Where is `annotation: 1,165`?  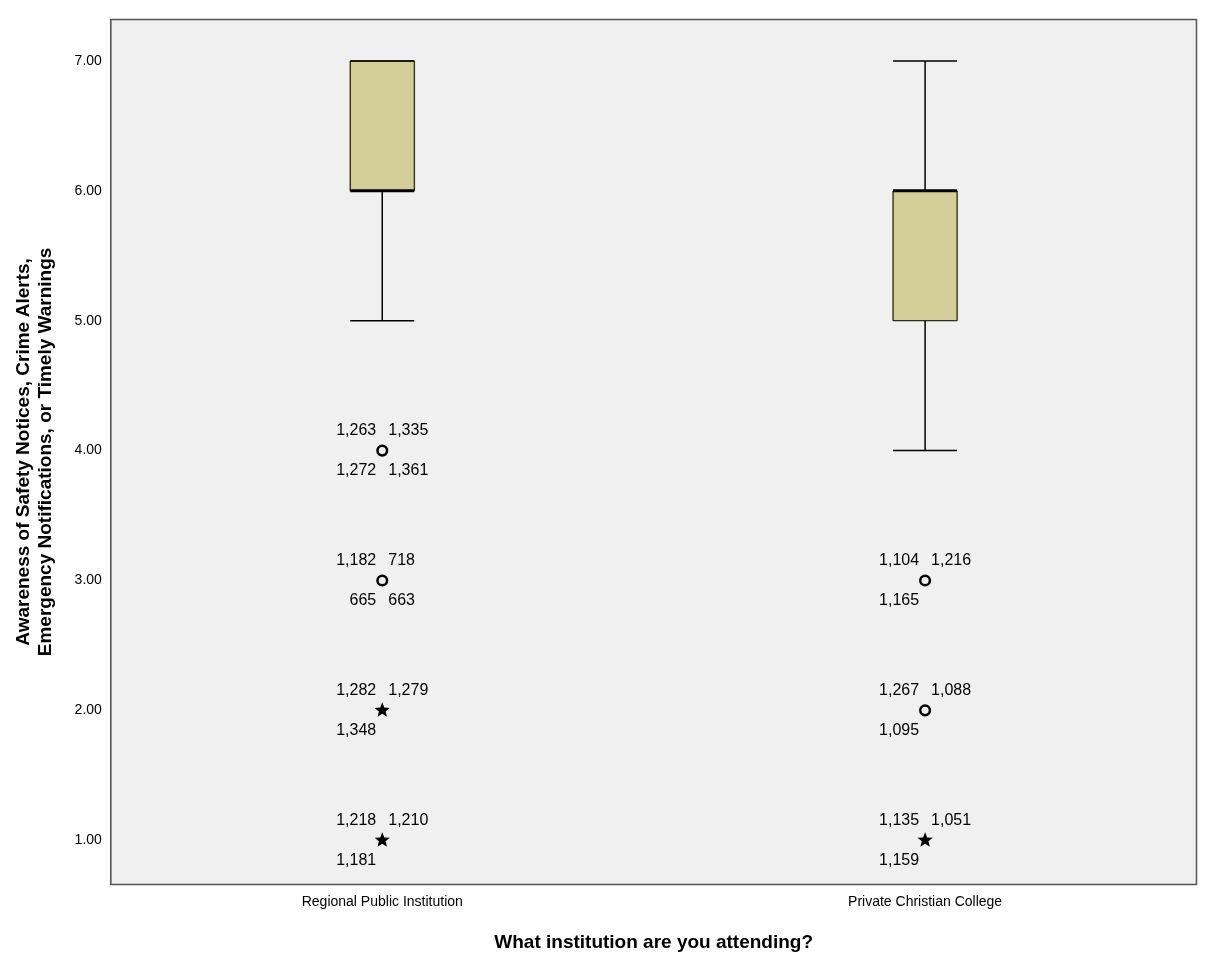
annotation: 1,165 is located at coordinates (899, 599).